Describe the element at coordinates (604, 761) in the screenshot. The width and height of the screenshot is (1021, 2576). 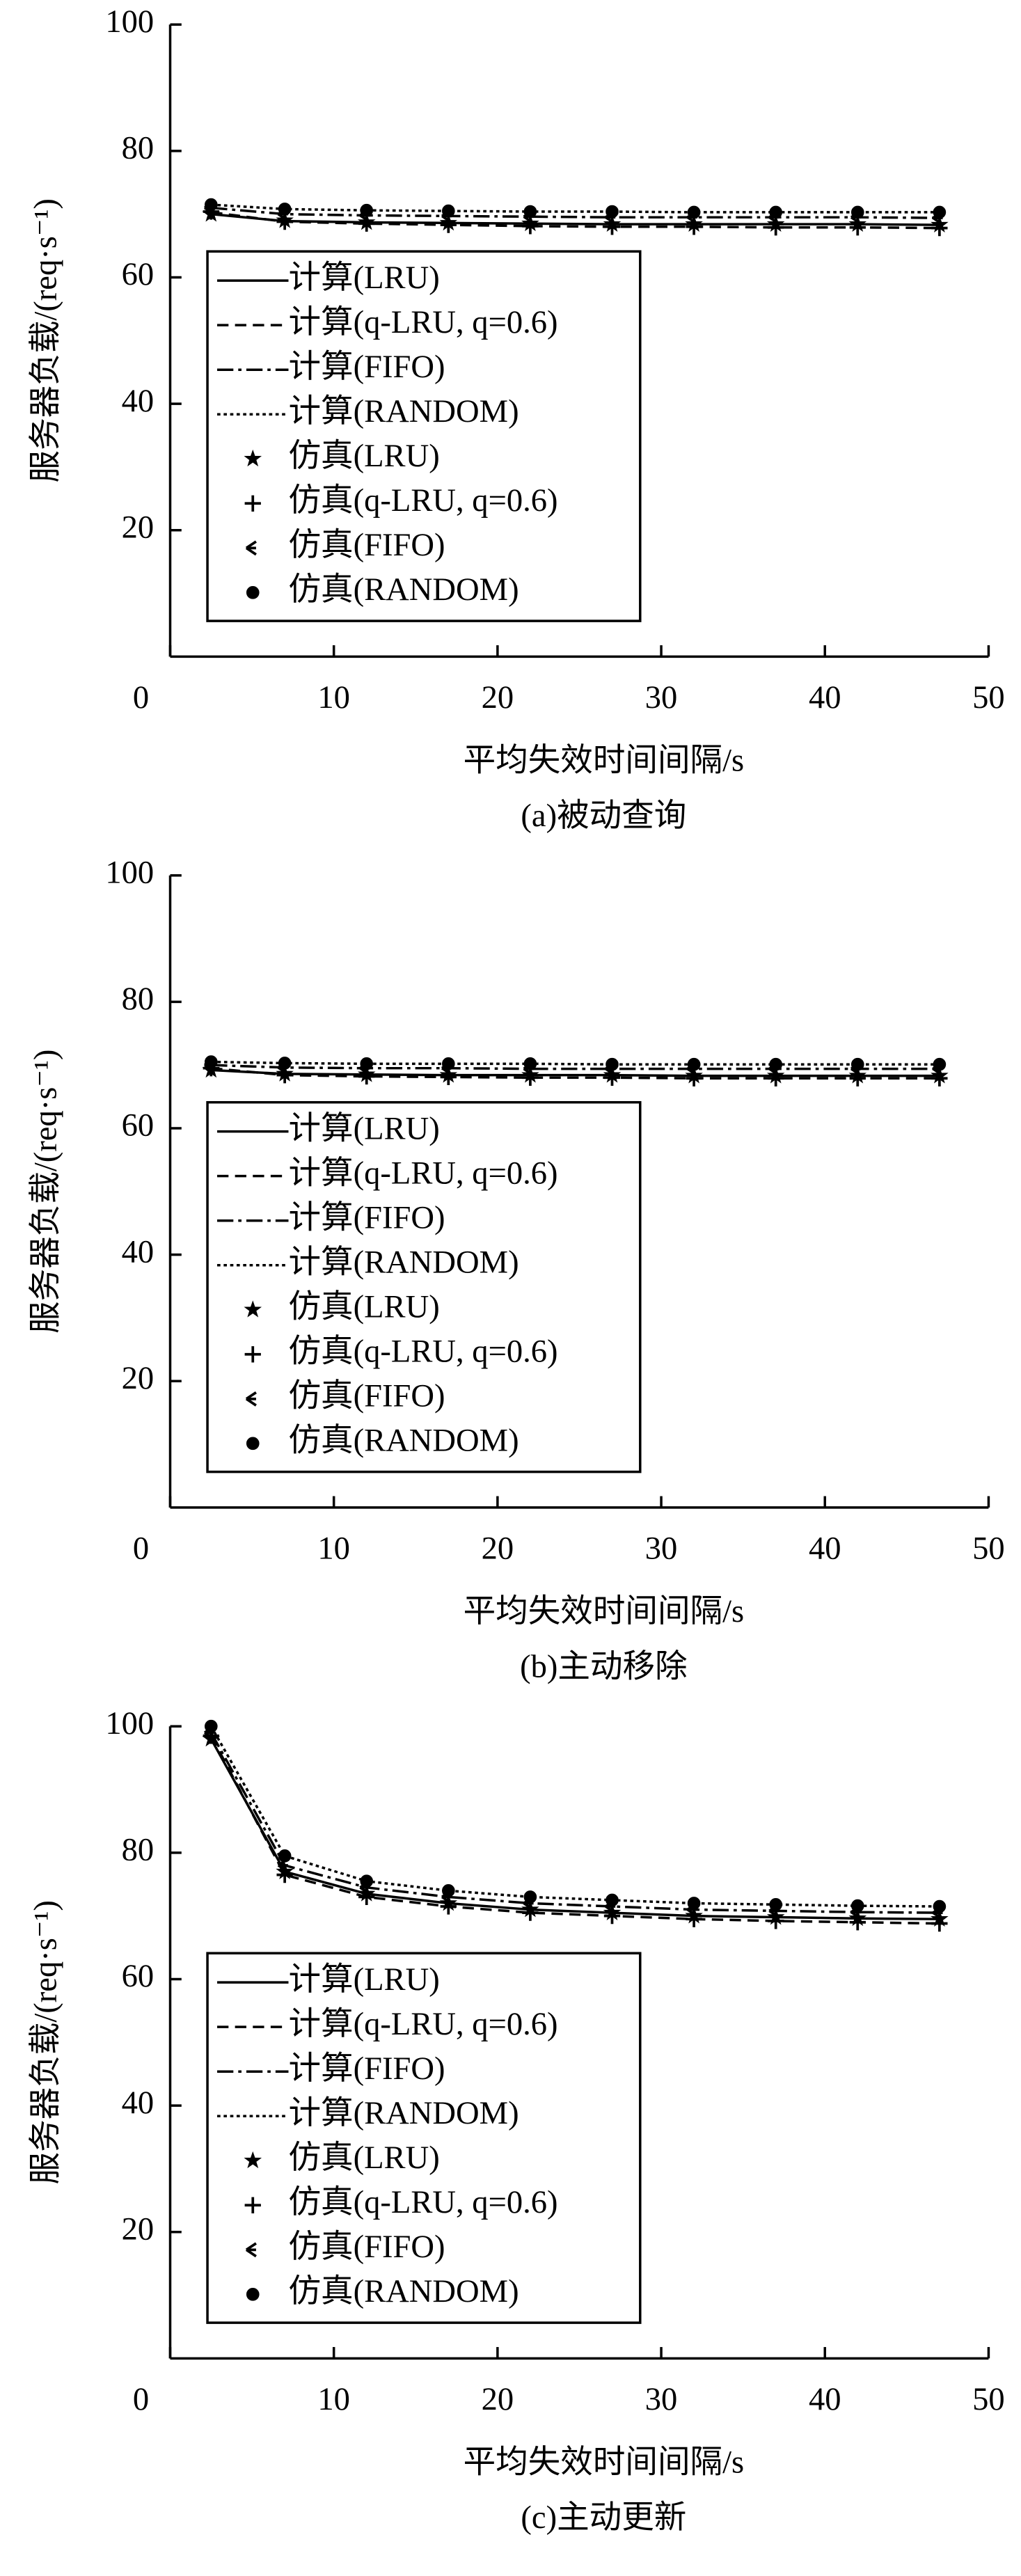
I see `x-axis-label: 平均失效时间间隔/s` at that location.